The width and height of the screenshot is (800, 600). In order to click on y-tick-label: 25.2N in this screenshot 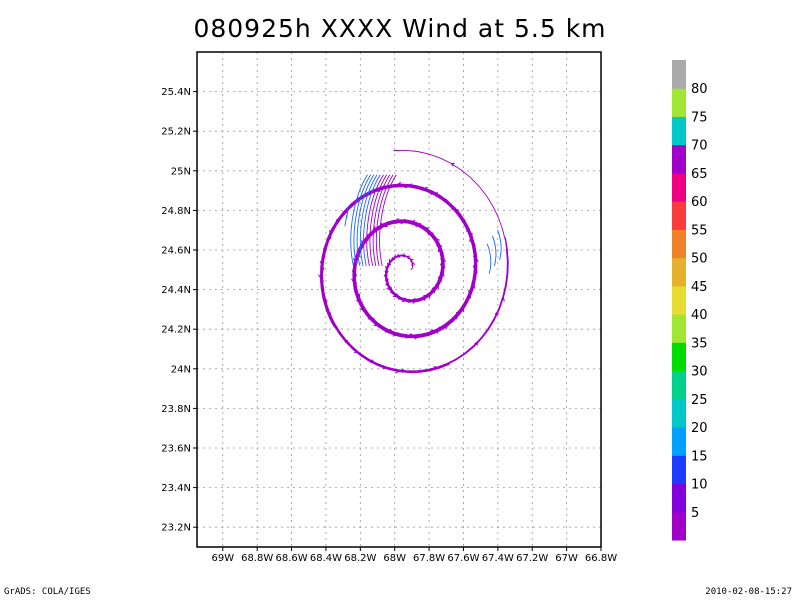, I will do `click(176, 132)`.